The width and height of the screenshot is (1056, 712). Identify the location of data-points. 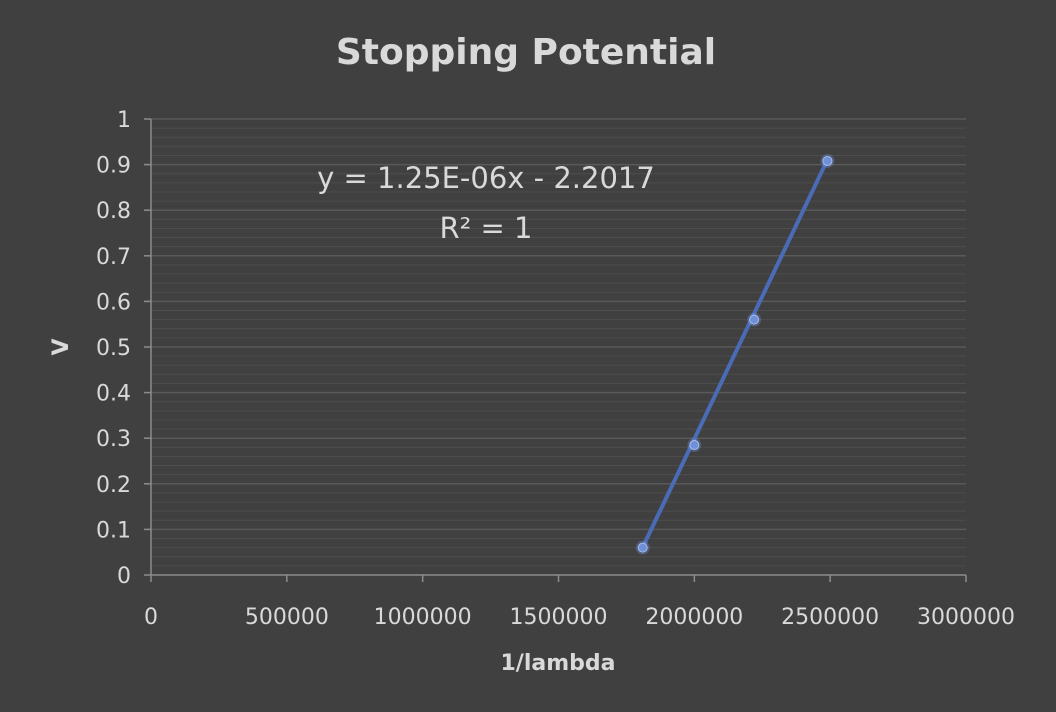
(735, 354).